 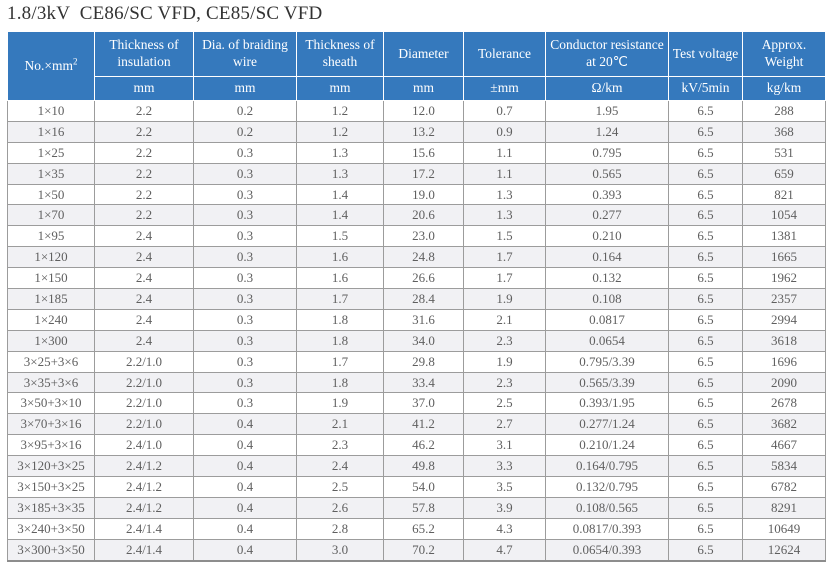 I want to click on table-cell: 0.7, so click(x=504, y=111).